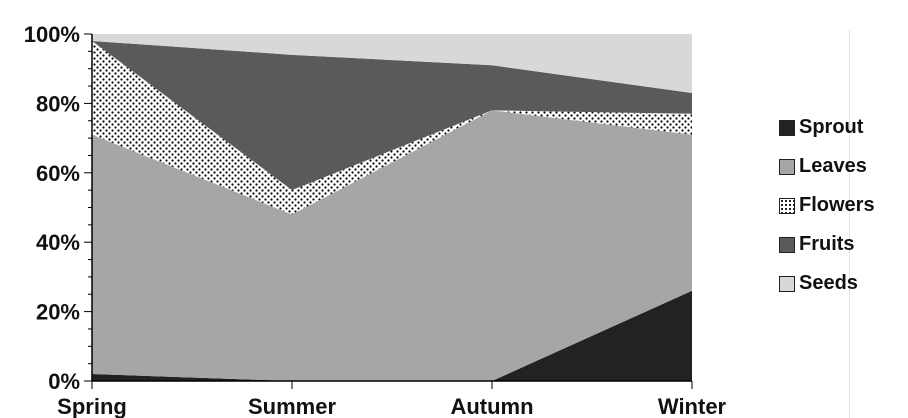 This screenshot has width=908, height=418. What do you see at coordinates (52, 208) in the screenshot?
I see `y-tick-labels: 0% 20% 40% 60% 80% 100%` at bounding box center [52, 208].